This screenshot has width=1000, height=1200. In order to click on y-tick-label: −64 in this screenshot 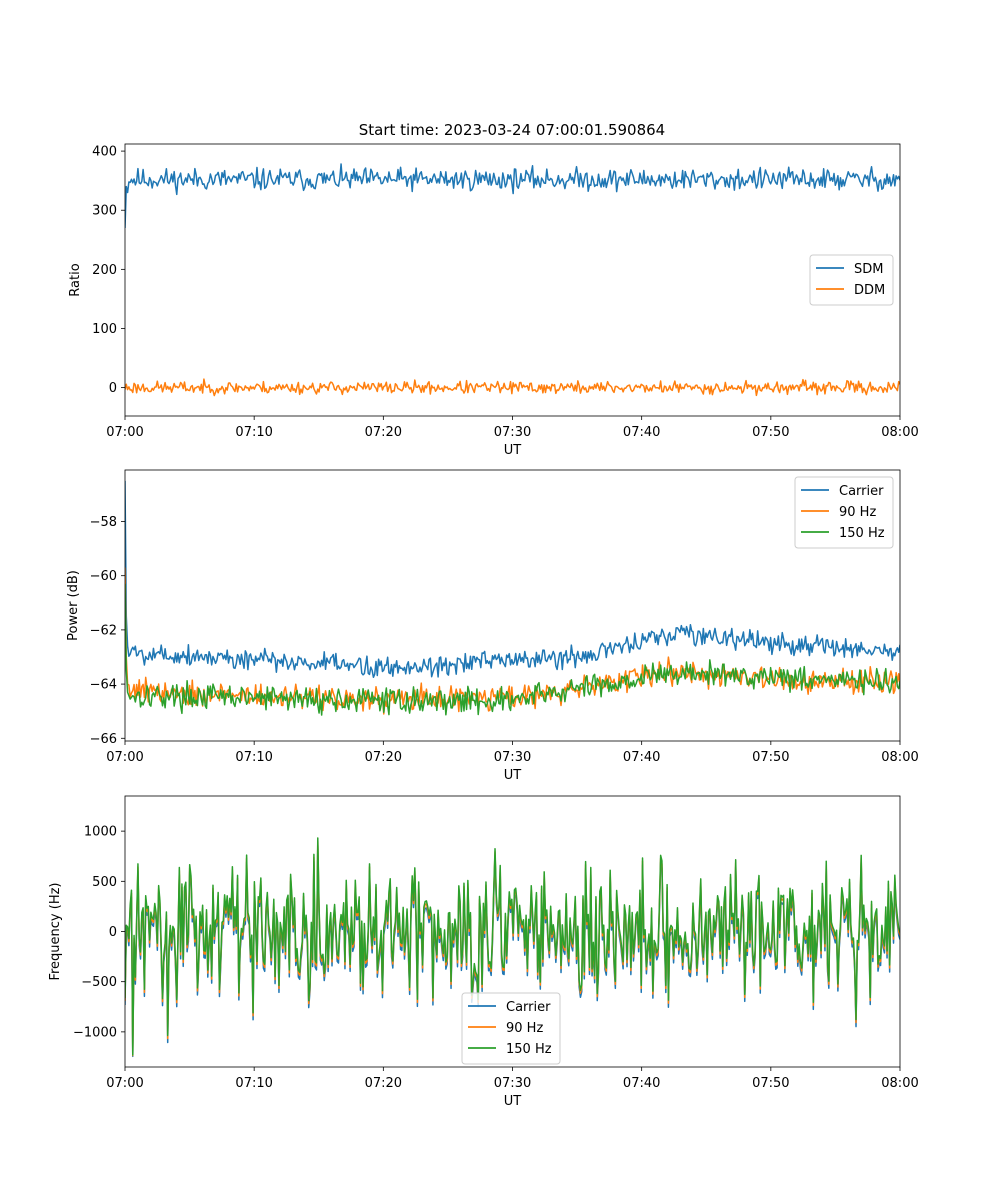, I will do `click(103, 685)`.